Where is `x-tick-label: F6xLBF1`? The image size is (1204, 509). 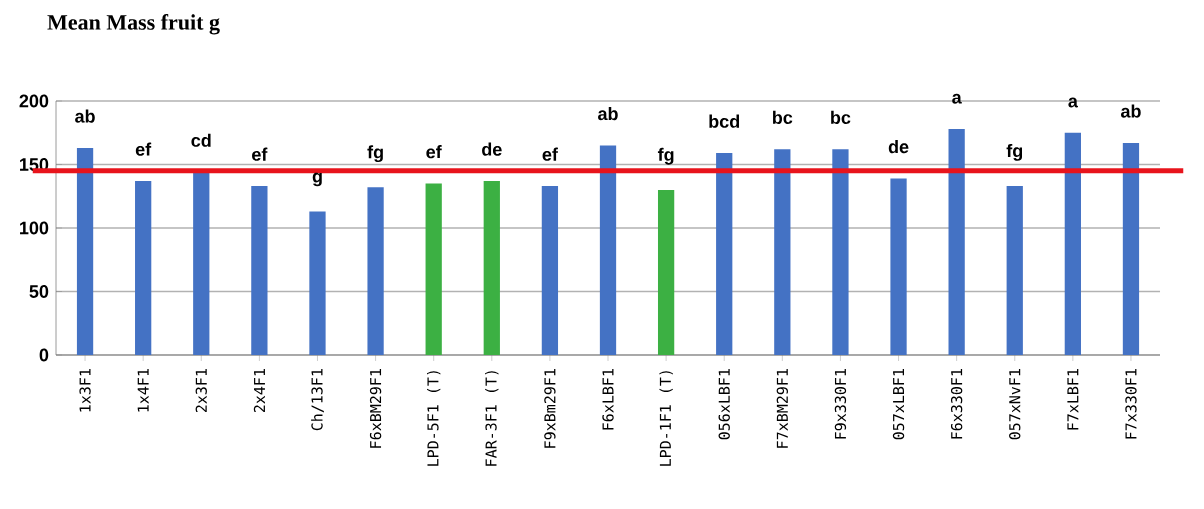 x-tick-label: F6xLBF1 is located at coordinates (608, 399).